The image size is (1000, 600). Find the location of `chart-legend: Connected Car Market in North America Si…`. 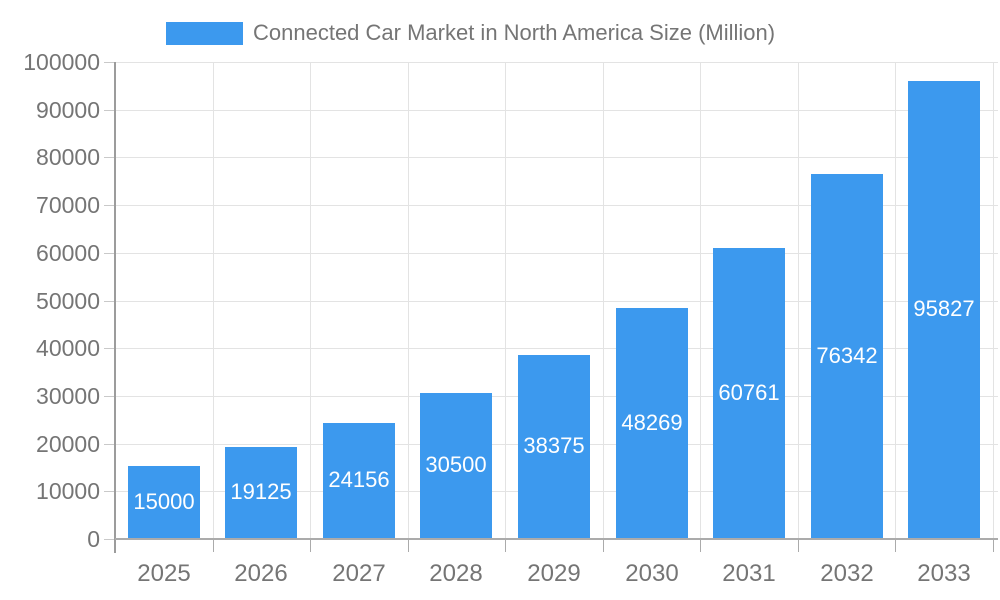

chart-legend: Connected Car Market in North America Si… is located at coordinates (470, 33).